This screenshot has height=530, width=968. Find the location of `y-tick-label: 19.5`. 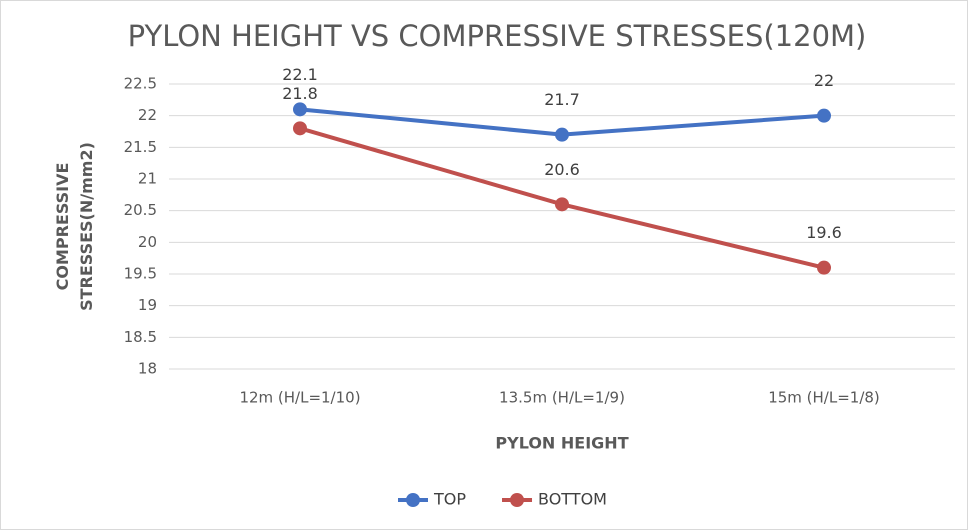

y-tick-label: 19.5 is located at coordinates (140, 274).